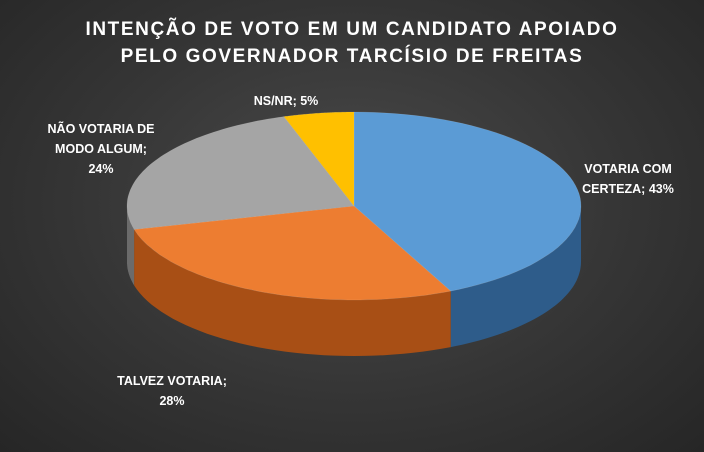  I want to click on data-label-ns-nr: NS/NR; 5%, so click(286, 101).